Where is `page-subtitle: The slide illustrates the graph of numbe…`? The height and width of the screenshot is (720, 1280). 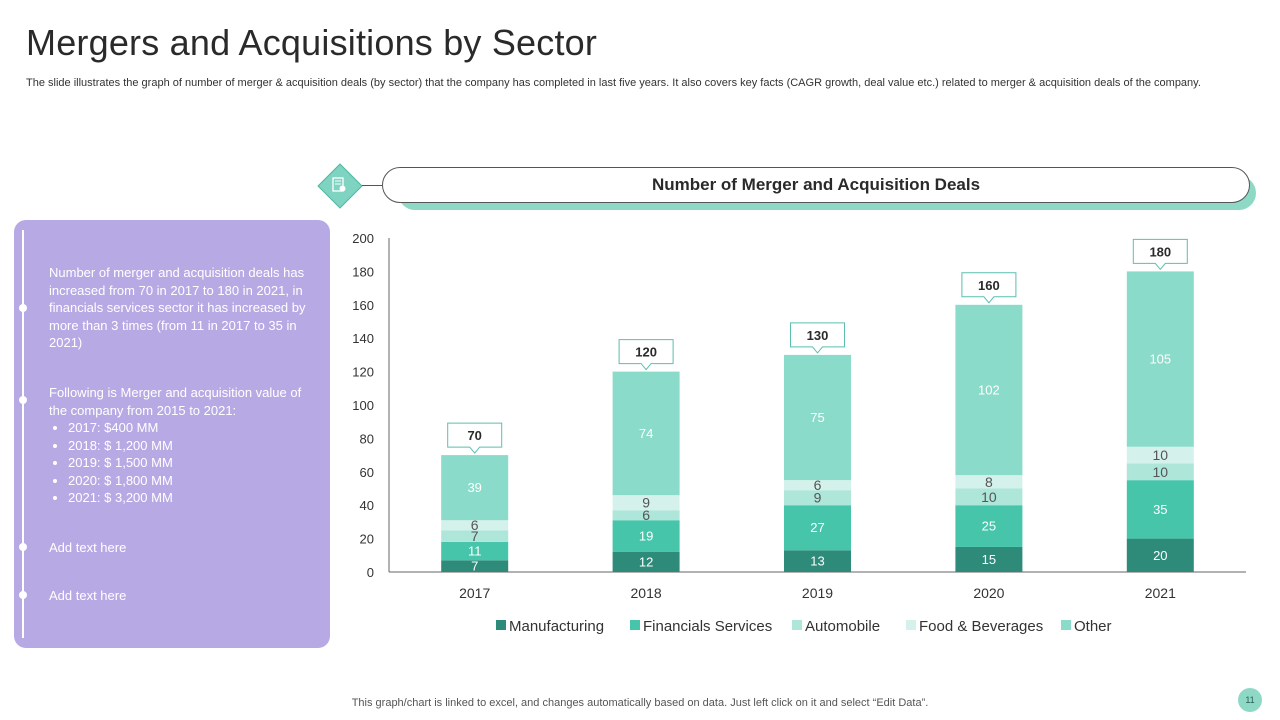 page-subtitle: The slide illustrates the graph of numbe… is located at coordinates (613, 83).